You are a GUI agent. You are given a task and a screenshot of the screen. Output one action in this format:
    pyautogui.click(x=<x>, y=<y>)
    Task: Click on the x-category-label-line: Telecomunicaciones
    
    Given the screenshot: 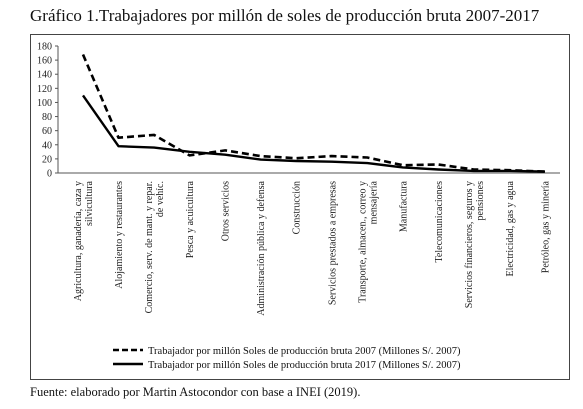 What is the action you would take?
    pyautogui.click(x=439, y=222)
    